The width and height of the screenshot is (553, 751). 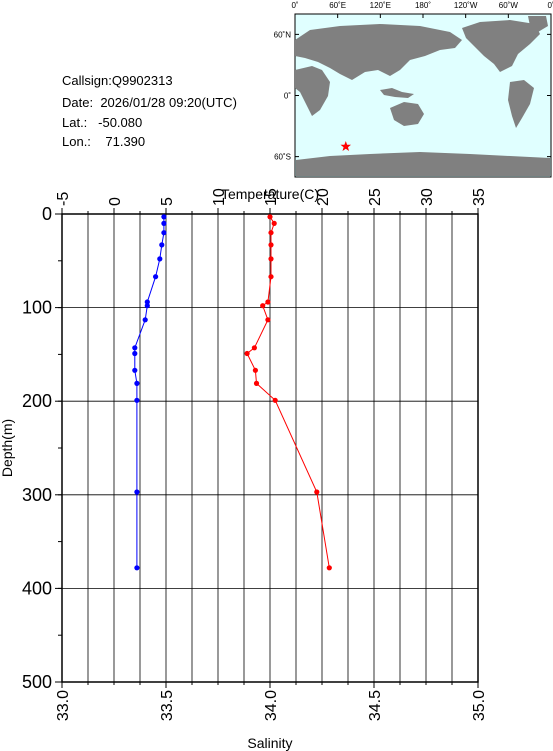 I want to click on map-top-tick-label: 60˚E, so click(x=337, y=5).